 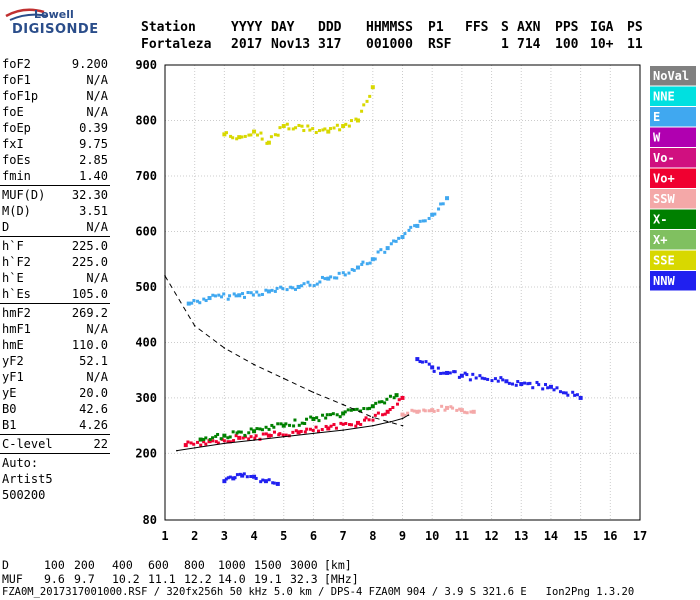 What do you see at coordinates (389, 27) in the screenshot?
I see `header-label: HHMMSS` at bounding box center [389, 27].